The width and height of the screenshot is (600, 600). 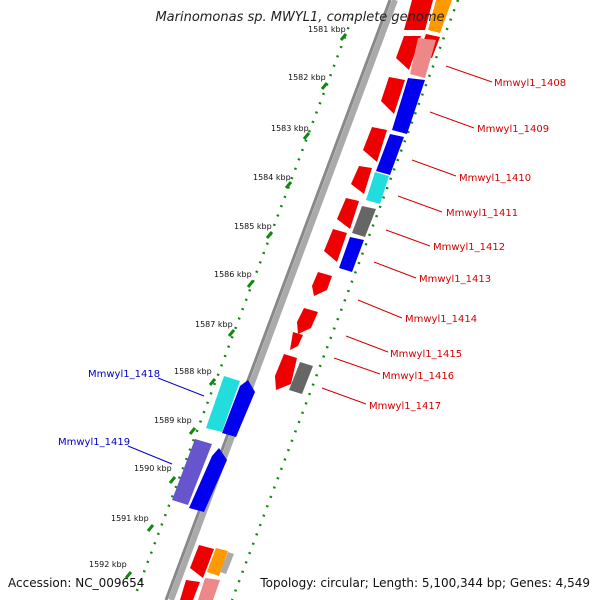 I want to click on gene-label: Mmwyl1_1411, so click(x=482, y=213).